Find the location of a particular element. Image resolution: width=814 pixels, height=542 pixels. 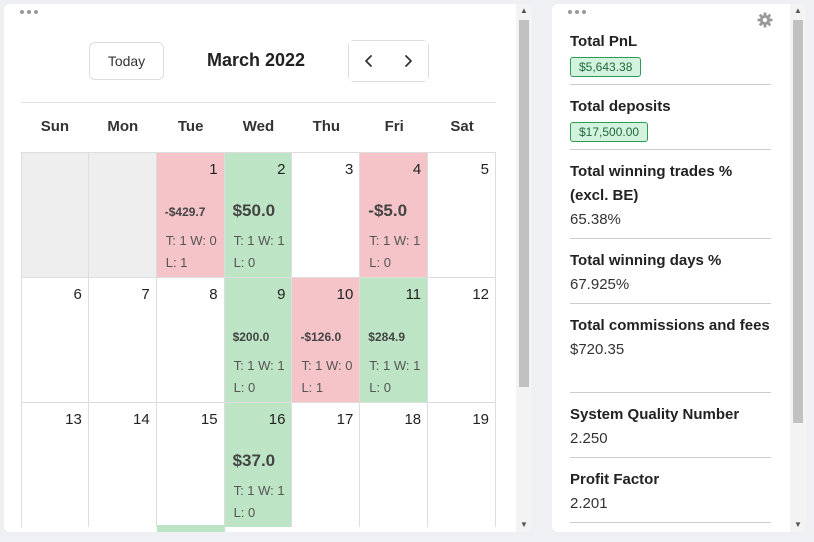

weekday-thu: Thu is located at coordinates (326, 126).